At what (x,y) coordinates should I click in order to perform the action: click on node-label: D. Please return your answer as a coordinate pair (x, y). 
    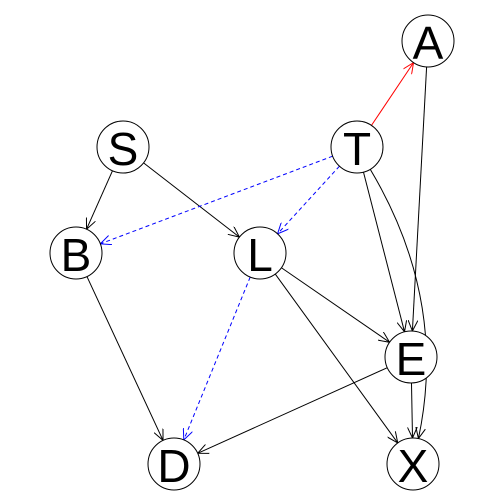
    Looking at the image, I should click on (173, 466).